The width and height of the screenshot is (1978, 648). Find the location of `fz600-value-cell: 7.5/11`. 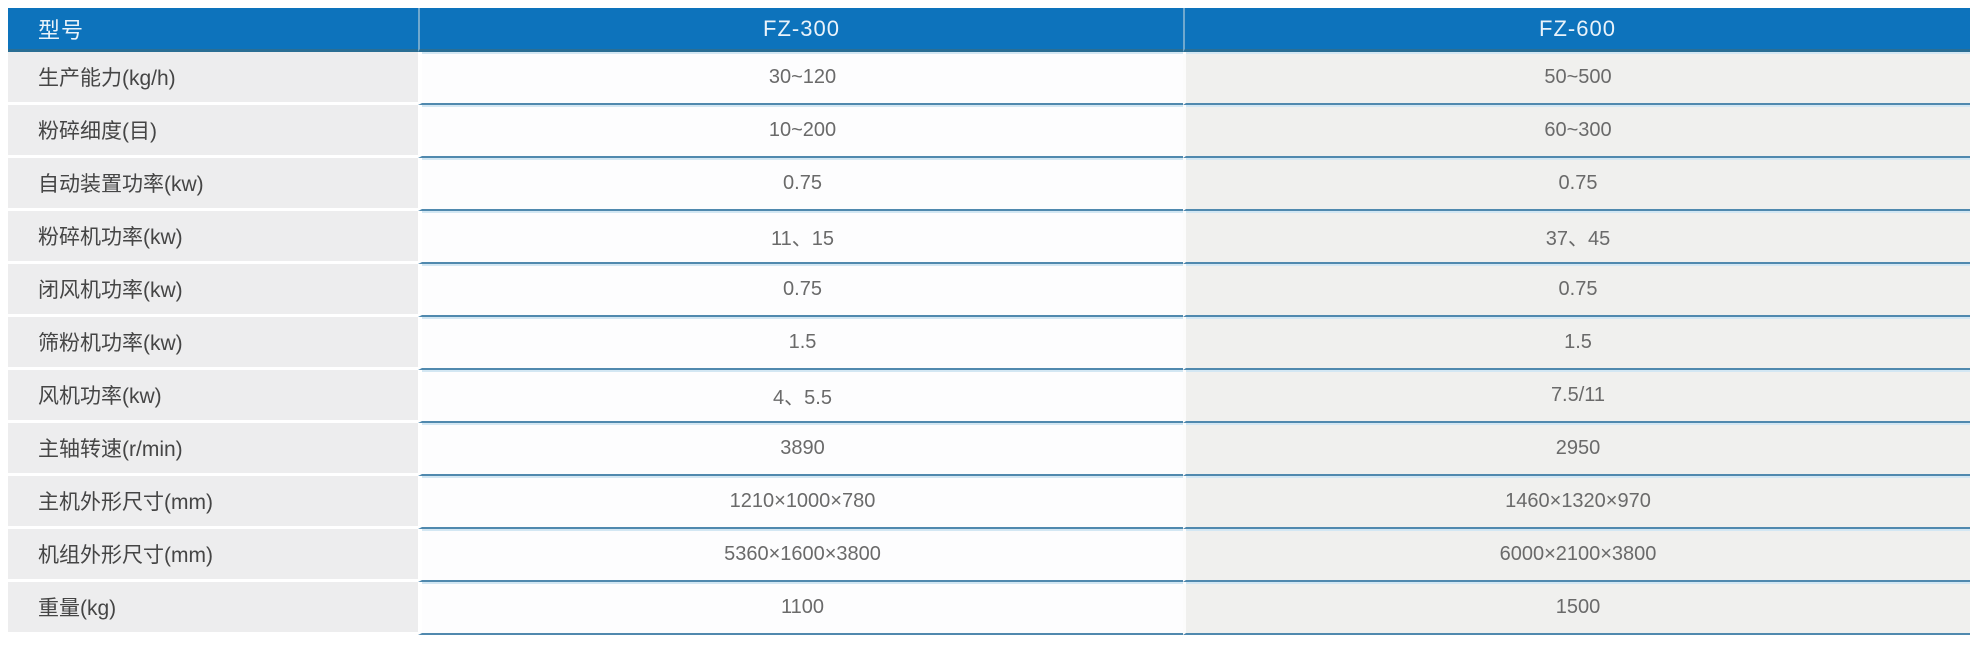

fz600-value-cell: 7.5/11 is located at coordinates (1576, 396).